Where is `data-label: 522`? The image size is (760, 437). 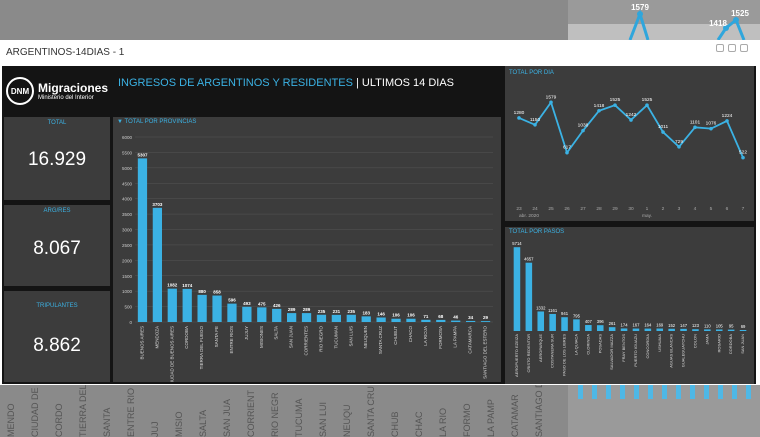 data-label: 522 is located at coordinates (743, 153).